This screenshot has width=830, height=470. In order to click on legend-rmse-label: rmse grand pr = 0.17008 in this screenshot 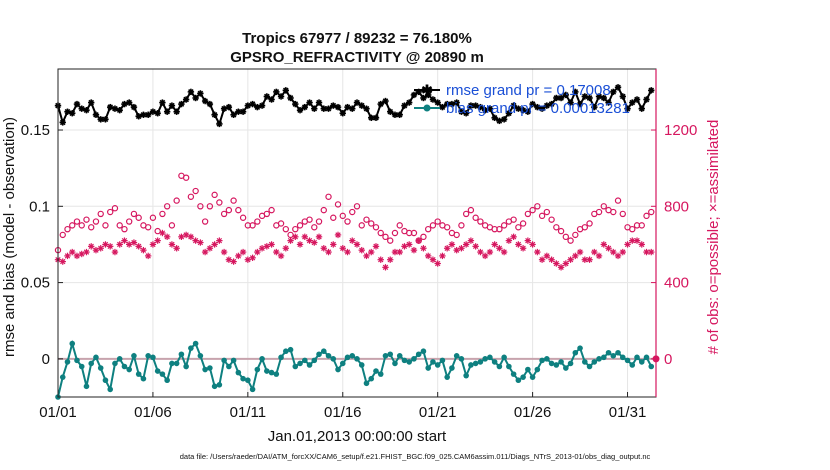, I will do `click(528, 90)`.